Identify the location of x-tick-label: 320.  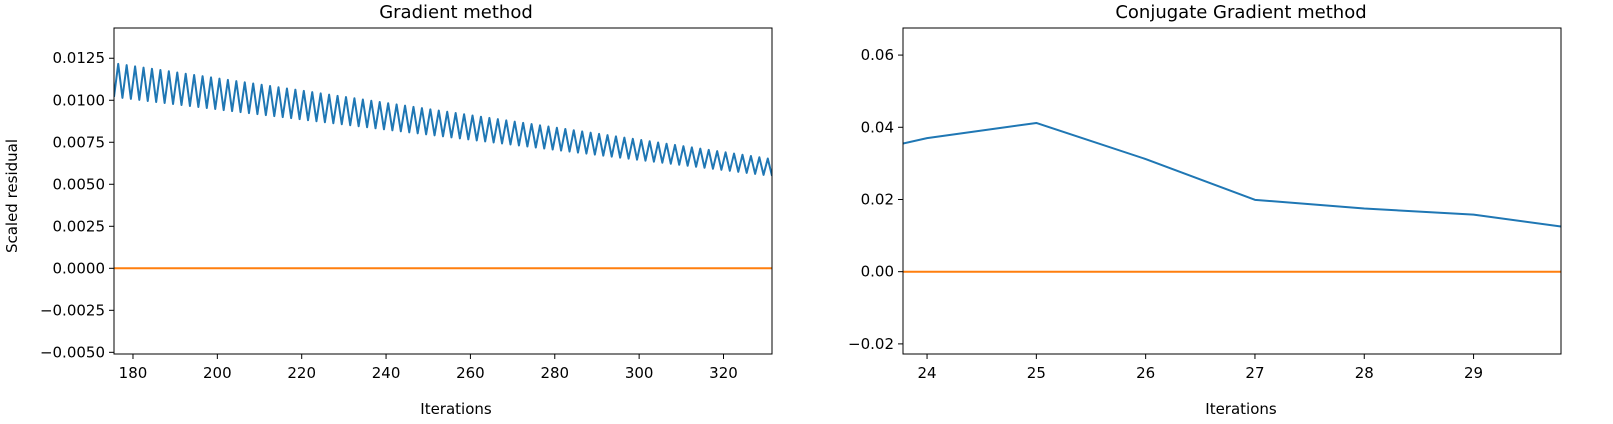
(723, 373).